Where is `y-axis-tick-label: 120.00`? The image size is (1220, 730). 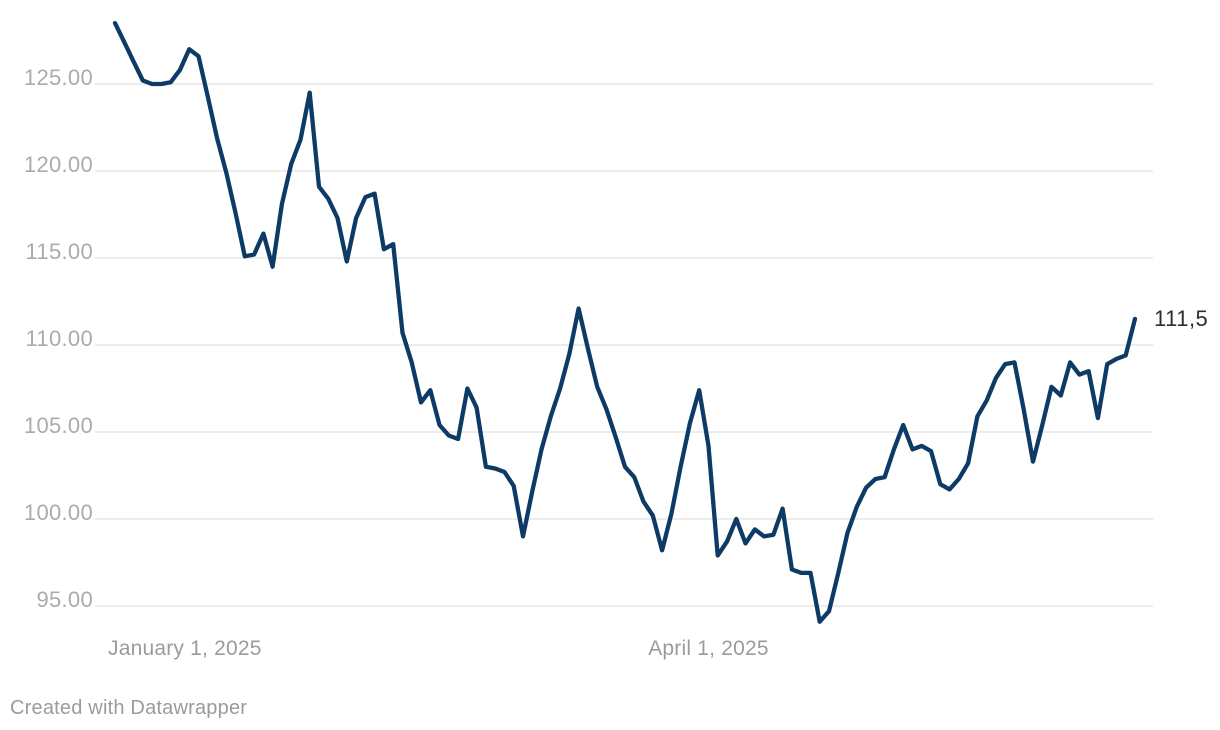 y-axis-tick-label: 120.00 is located at coordinates (58, 164).